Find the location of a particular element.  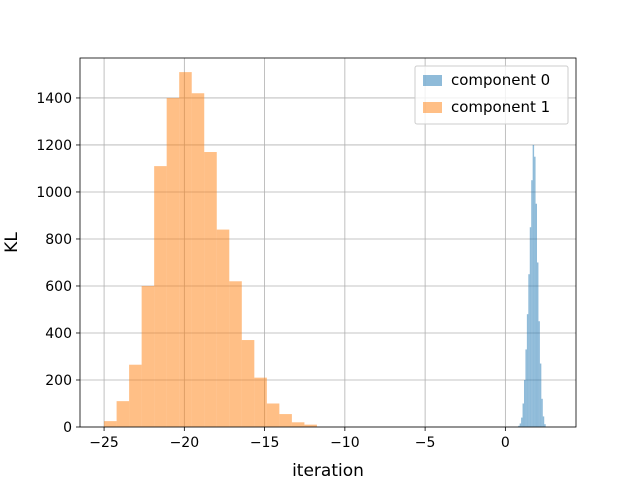

y-tick-label: 200 is located at coordinates (58, 381).